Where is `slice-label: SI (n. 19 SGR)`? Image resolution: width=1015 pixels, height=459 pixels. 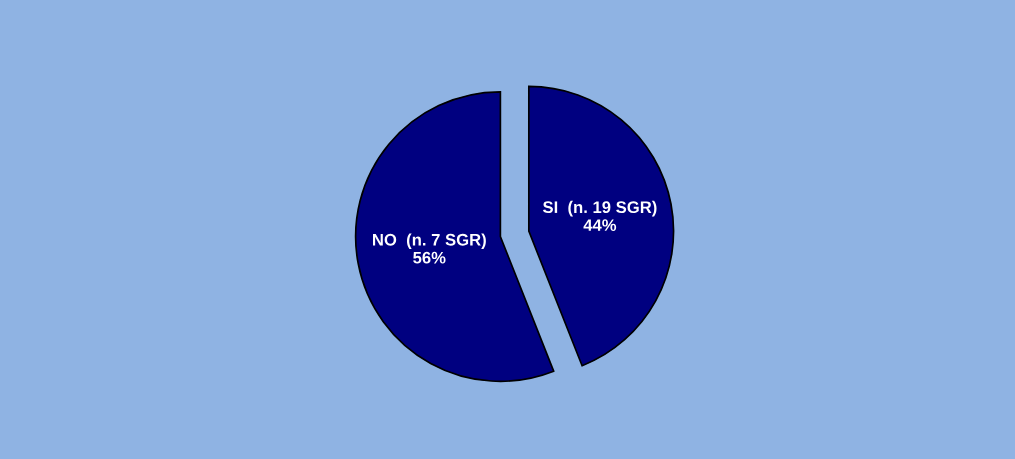
slice-label: SI (n. 19 SGR) is located at coordinates (599, 208).